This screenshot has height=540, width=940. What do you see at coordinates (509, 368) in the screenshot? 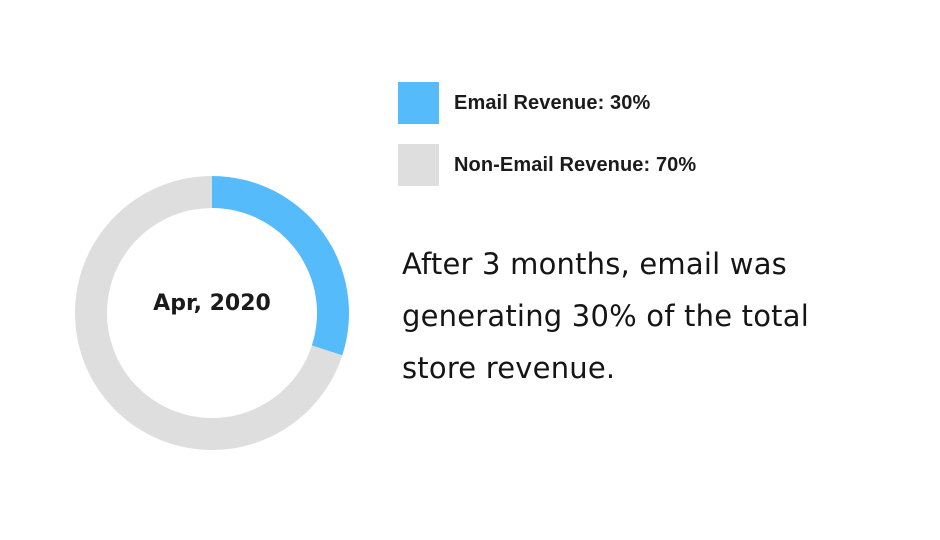
I see `description-line-3: store revenue.` at bounding box center [509, 368].